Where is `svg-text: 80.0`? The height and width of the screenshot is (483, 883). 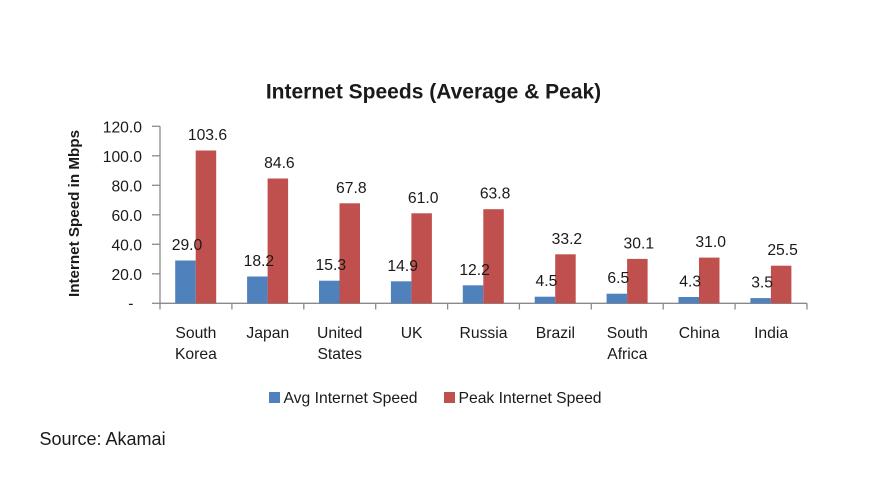 svg-text: 80.0 is located at coordinates (126, 187).